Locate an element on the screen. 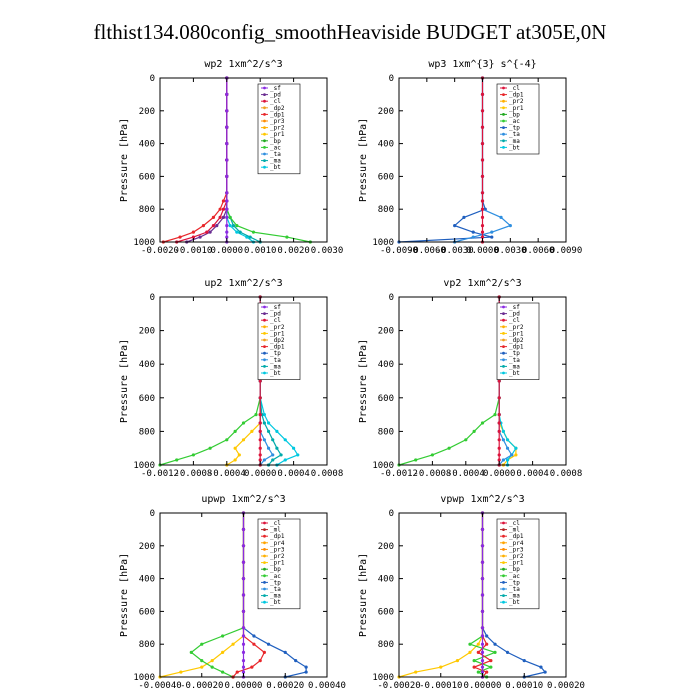 This screenshot has width=700, height=700. legend-label: _sf is located at coordinates (275, 307).